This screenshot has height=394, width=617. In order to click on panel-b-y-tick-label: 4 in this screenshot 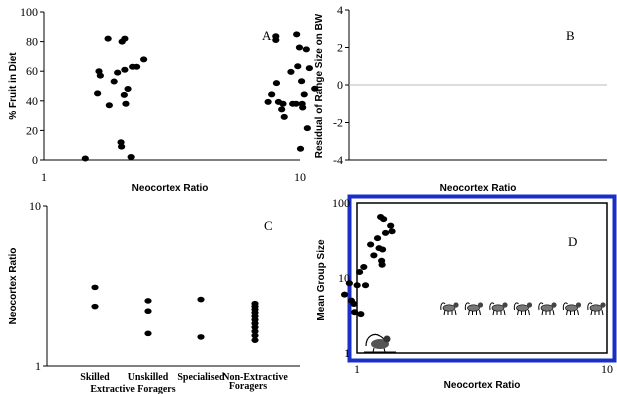, I will do `click(340, 10)`.